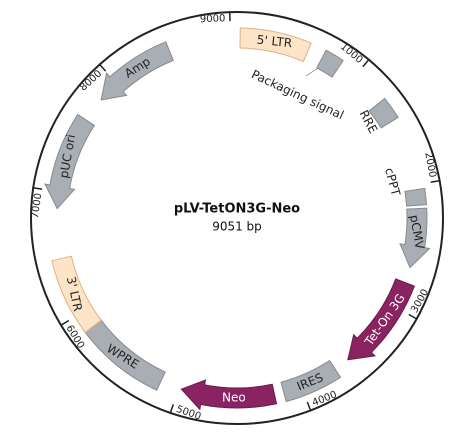 The image size is (468, 438). Describe the element at coordinates (237, 227) in the screenshot. I see `plasmid-size: 9051 bp` at that location.